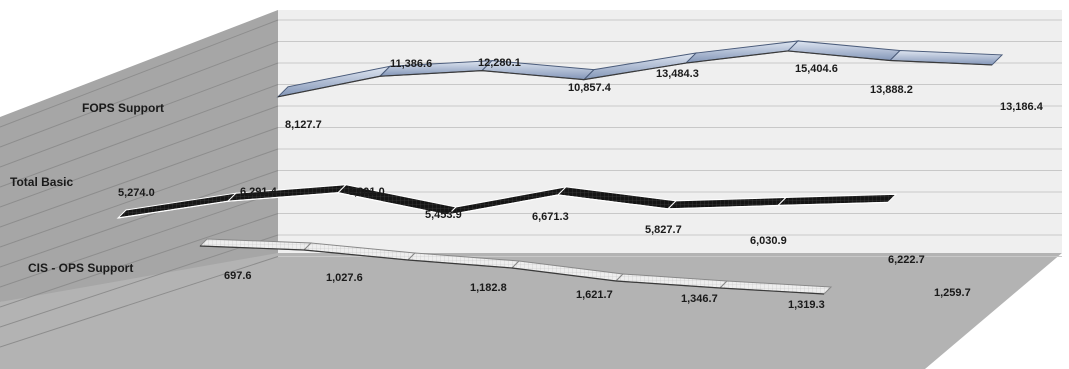 Image resolution: width=1069 pixels, height=369 pixels. What do you see at coordinates (768, 241) in the screenshot?
I see `data-label: 6,030.9` at bounding box center [768, 241].